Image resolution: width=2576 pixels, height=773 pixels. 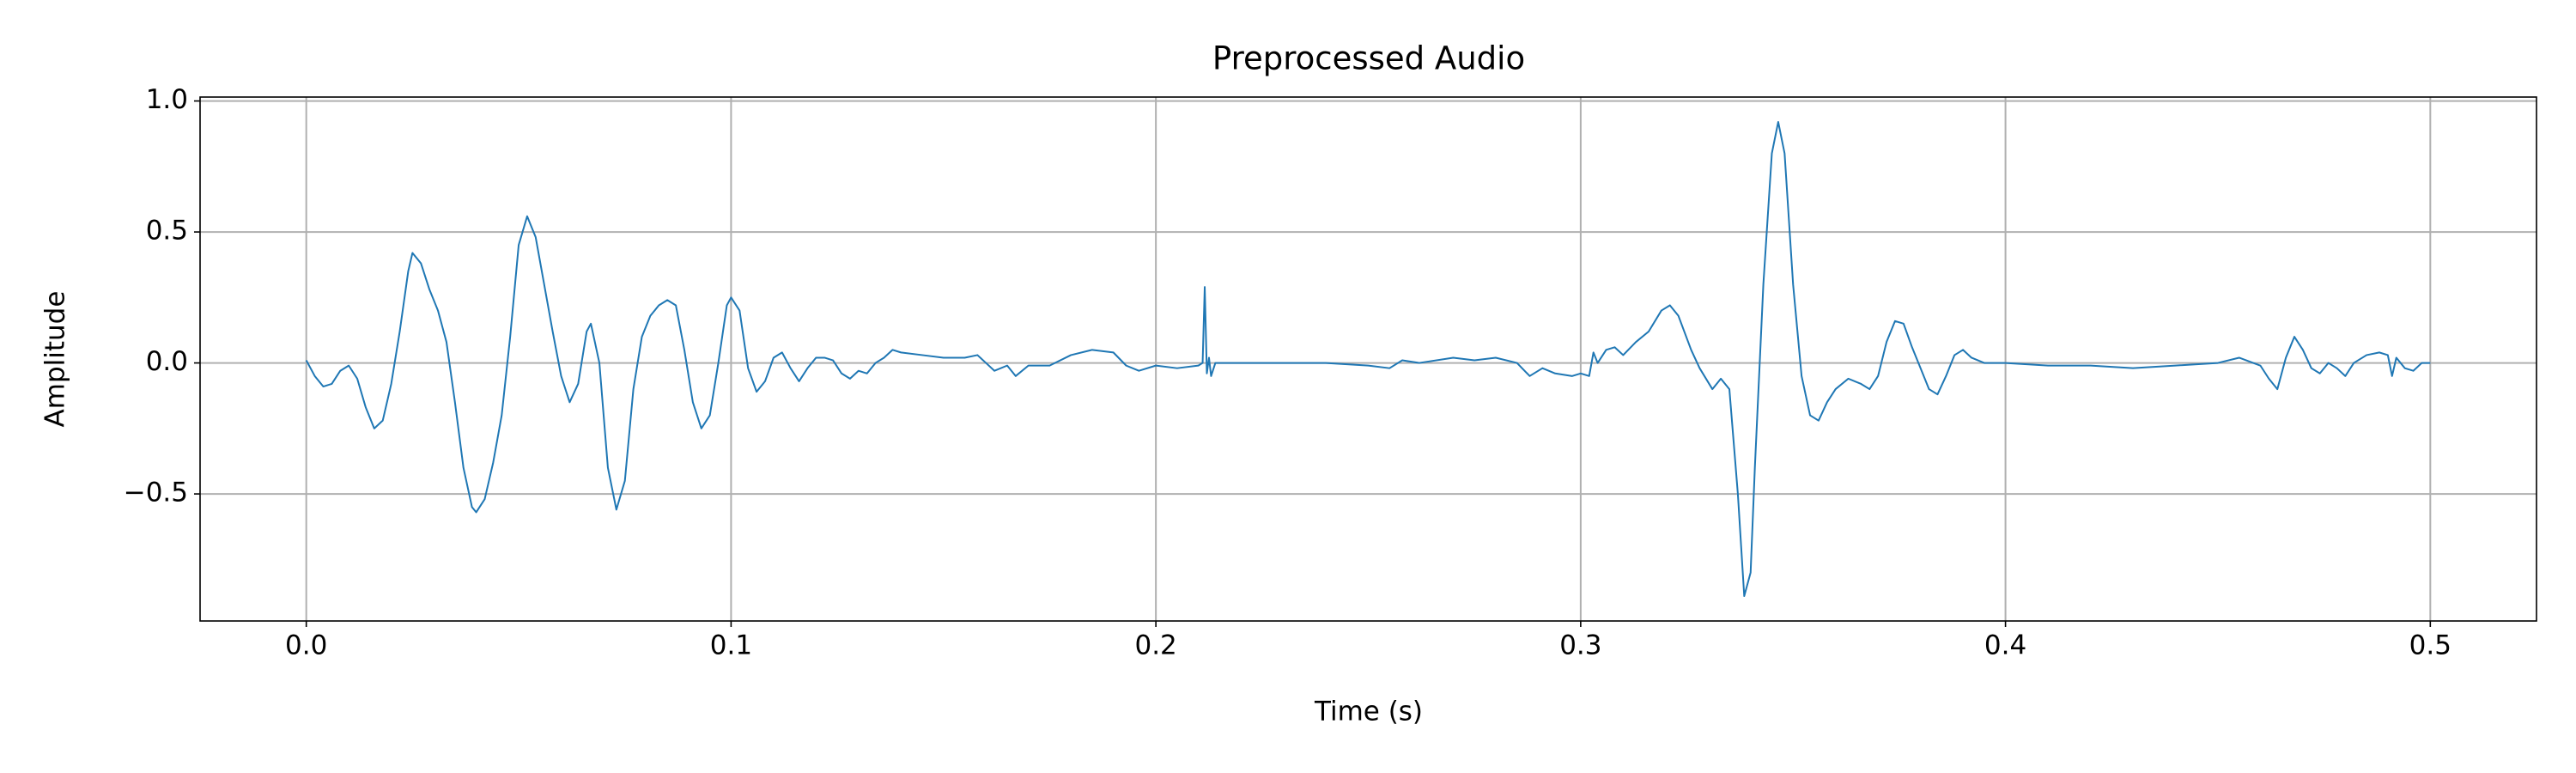 I want to click on y-tick-label: 1.0, so click(x=167, y=99).